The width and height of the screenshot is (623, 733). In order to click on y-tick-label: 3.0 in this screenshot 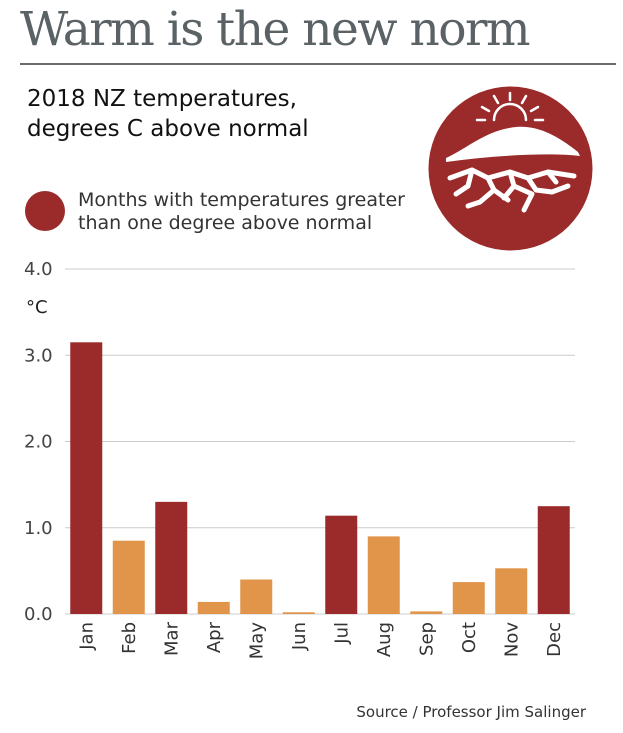, I will do `click(38, 355)`.